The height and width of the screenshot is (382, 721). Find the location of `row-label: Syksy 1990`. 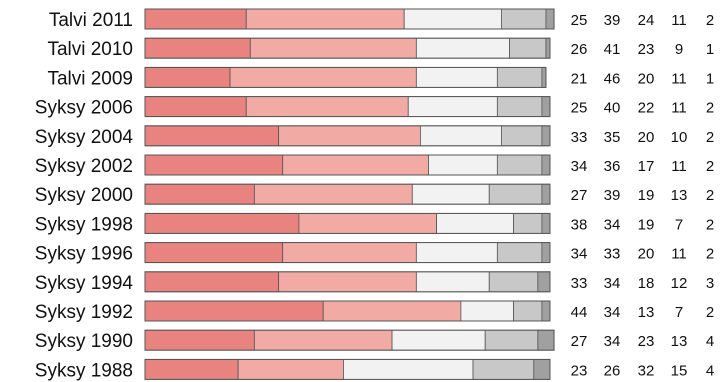

row-label: Syksy 1990 is located at coordinates (84, 341).